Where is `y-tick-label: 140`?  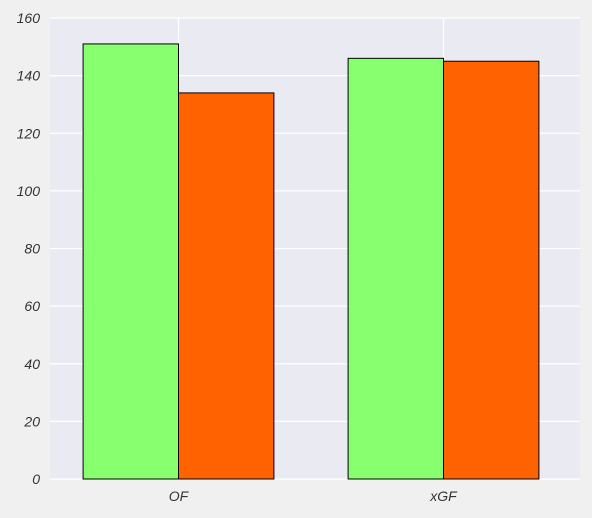
y-tick-label: 140 is located at coordinates (29, 76).